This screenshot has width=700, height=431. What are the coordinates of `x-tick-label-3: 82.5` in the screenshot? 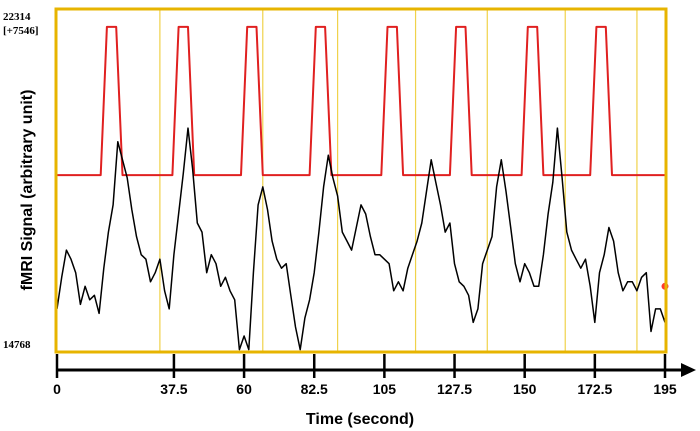 It's located at (314, 389).